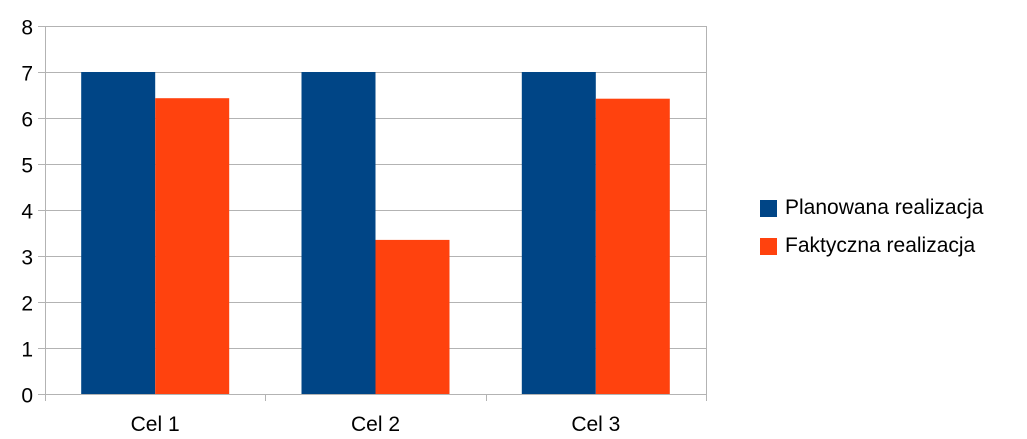 Image resolution: width=1027 pixels, height=439 pixels. What do you see at coordinates (27, 350) in the screenshot?
I see `y-tick-label-1: 1` at bounding box center [27, 350].